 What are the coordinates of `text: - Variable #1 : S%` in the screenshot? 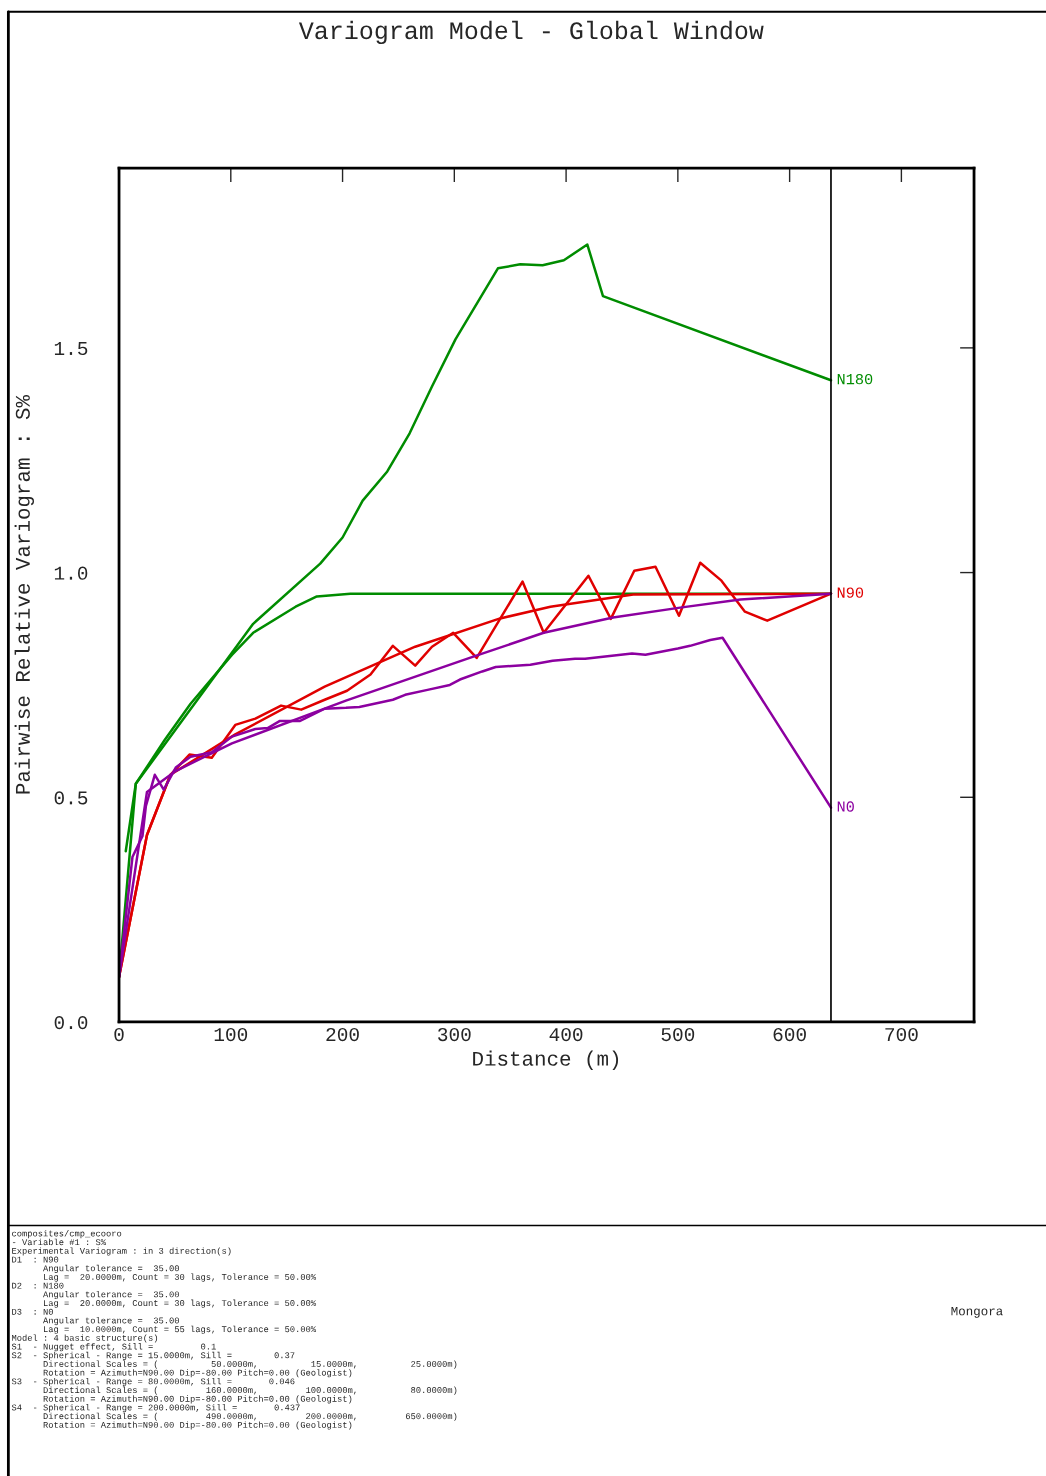 It's located at (59, 1242).